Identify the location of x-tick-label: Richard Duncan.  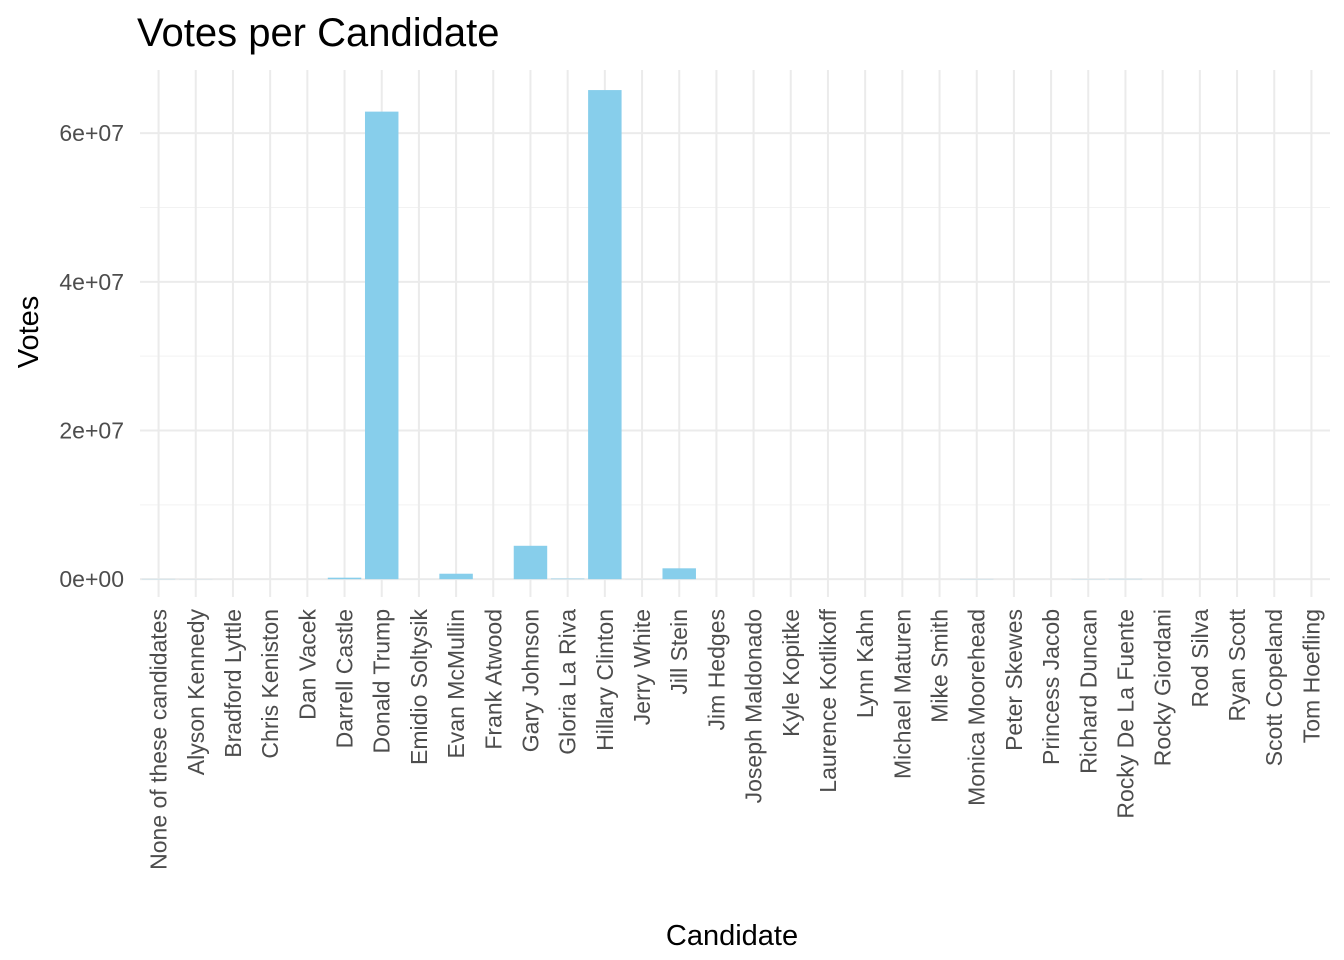
(1088, 691).